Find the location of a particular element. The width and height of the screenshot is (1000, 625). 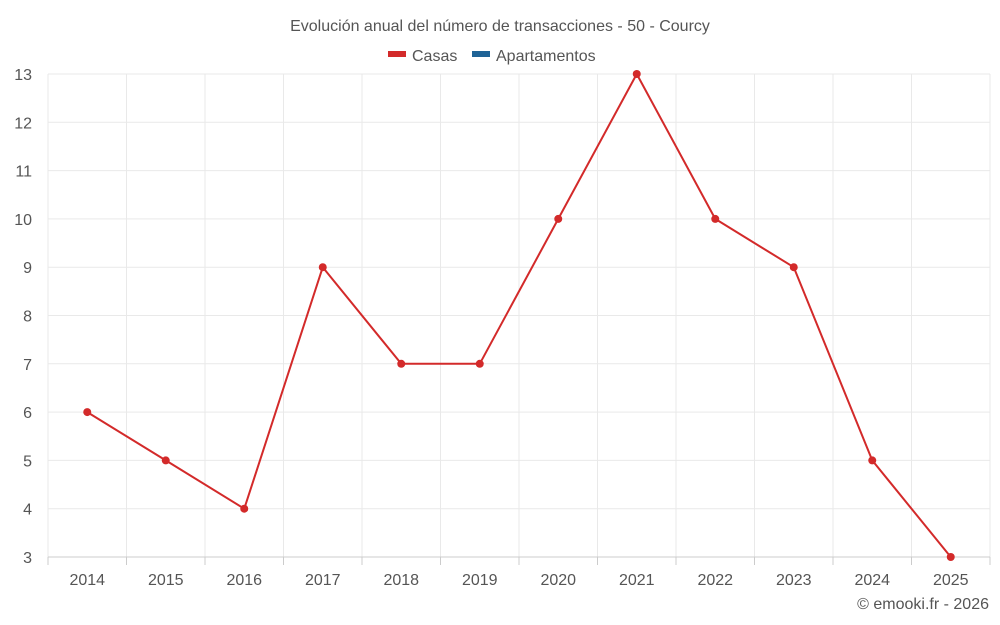

x-tick-label: 2021 is located at coordinates (637, 580).